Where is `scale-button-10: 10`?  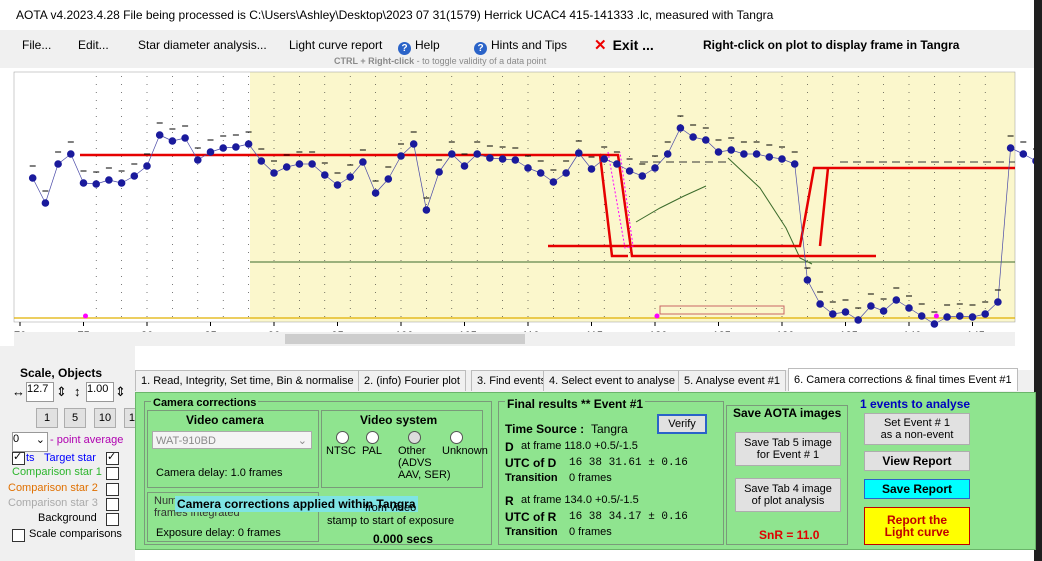
scale-button-10: 10 is located at coordinates (105, 418).